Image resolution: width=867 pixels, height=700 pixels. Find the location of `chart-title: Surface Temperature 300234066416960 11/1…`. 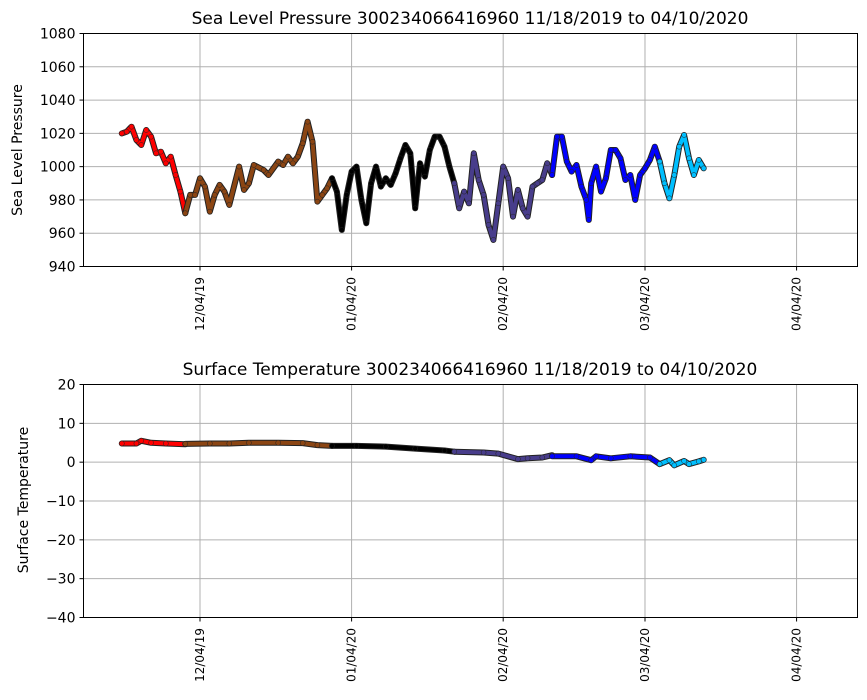

chart-title: Surface Temperature 300234066416960 11/1… is located at coordinates (470, 370).